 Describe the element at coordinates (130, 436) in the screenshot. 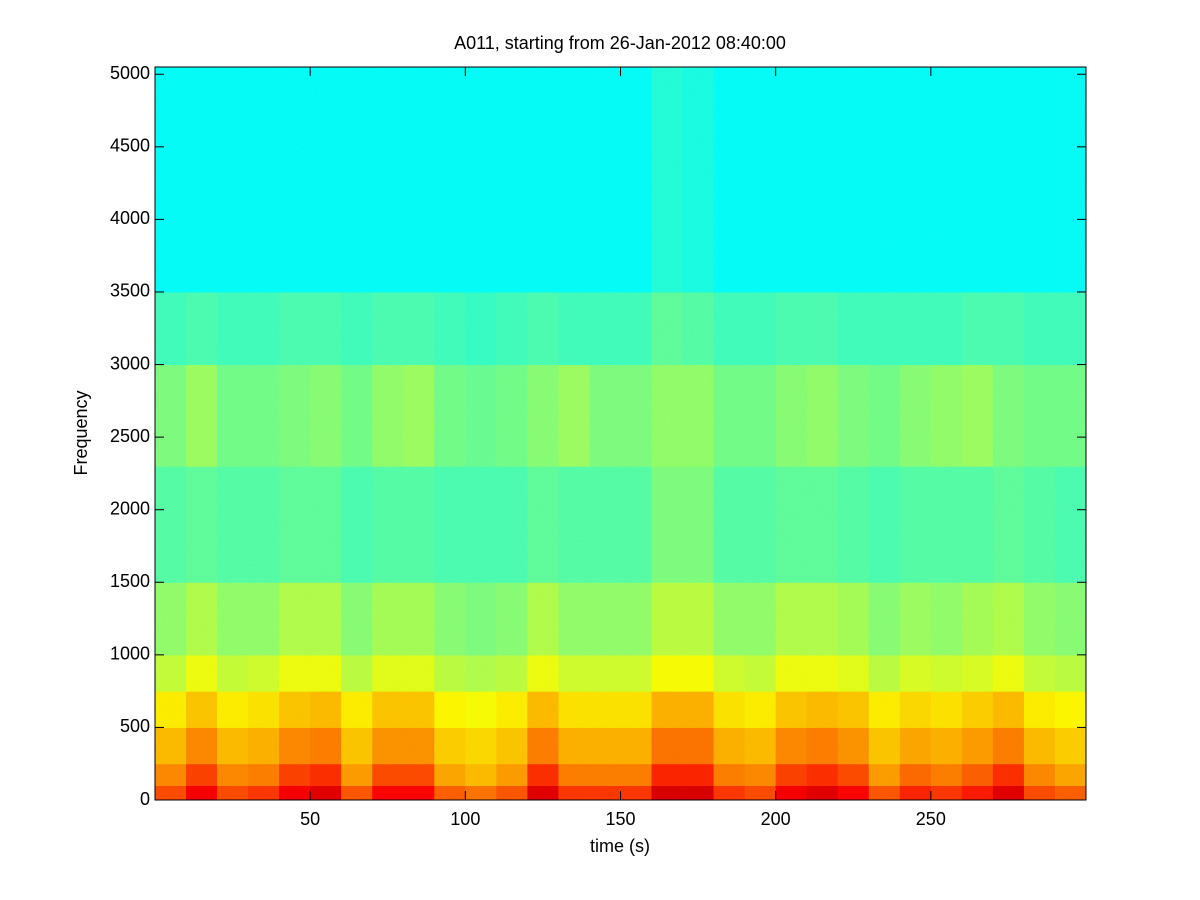

I see `y-tick-label: 2500` at that location.